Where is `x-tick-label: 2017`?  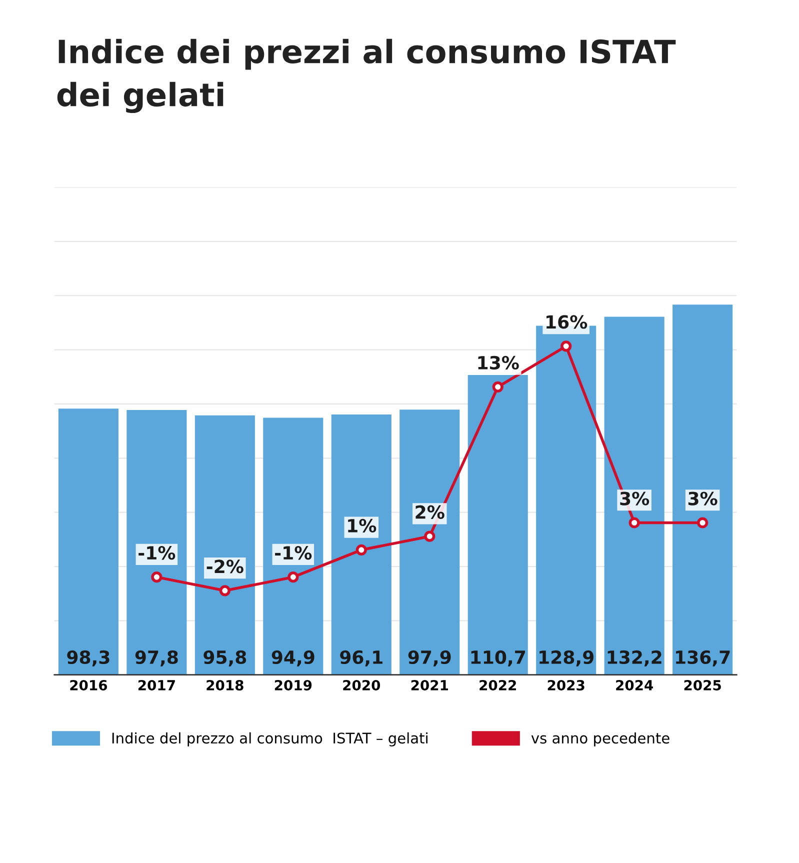
x-tick-label: 2017 is located at coordinates (156, 685).